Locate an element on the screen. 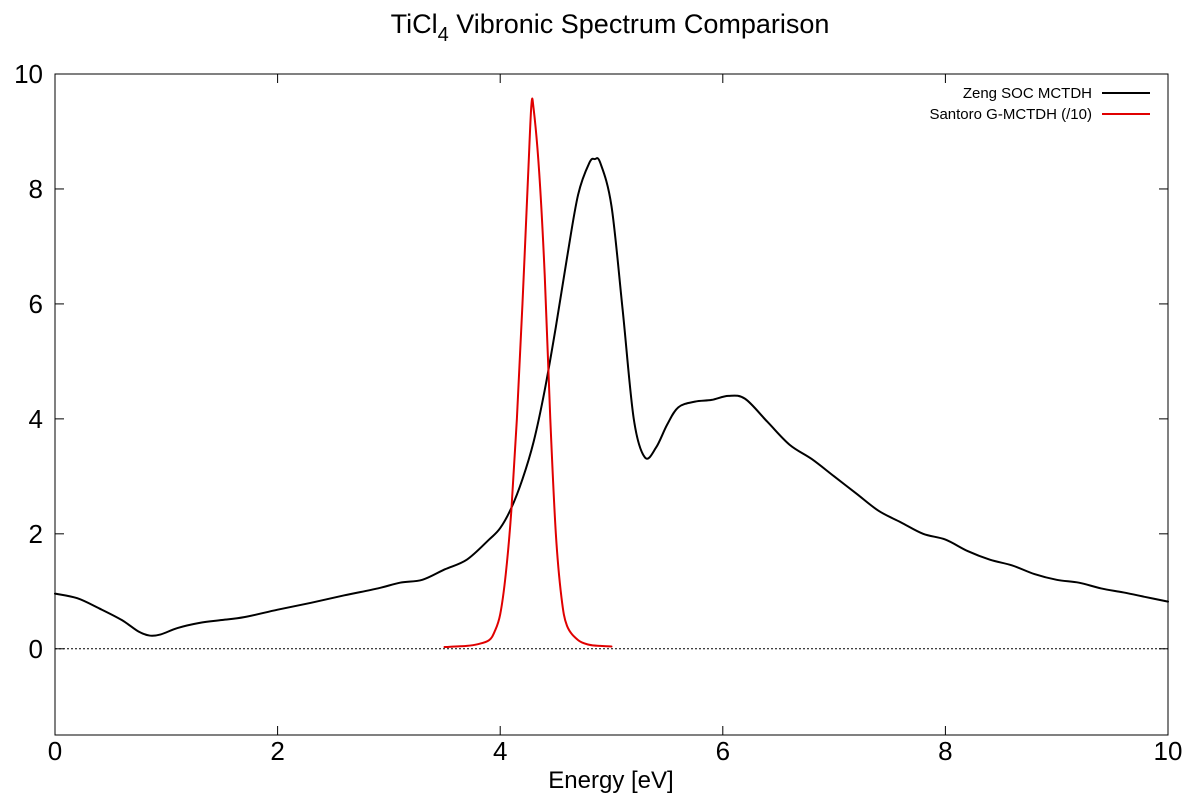  chart-title-subscript: 4 is located at coordinates (443, 35).